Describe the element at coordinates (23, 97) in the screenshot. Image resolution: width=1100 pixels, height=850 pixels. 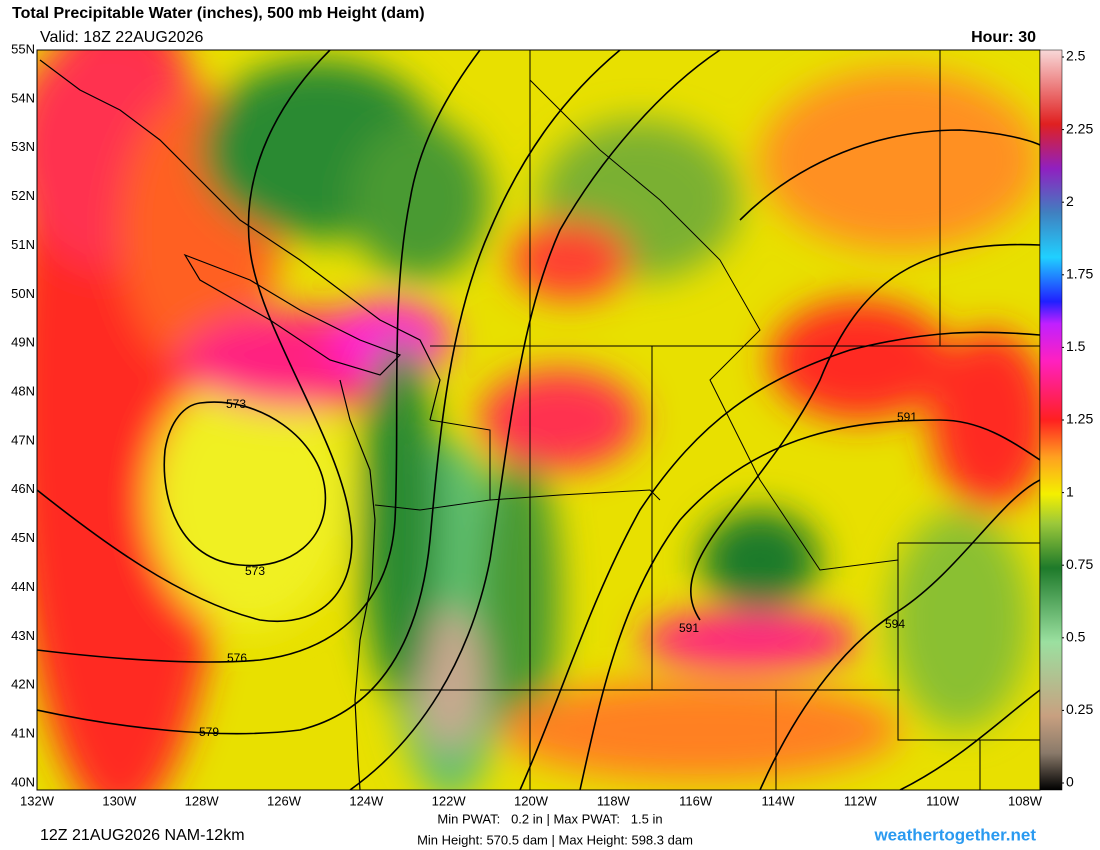
I see `lat-label: 54N` at that location.